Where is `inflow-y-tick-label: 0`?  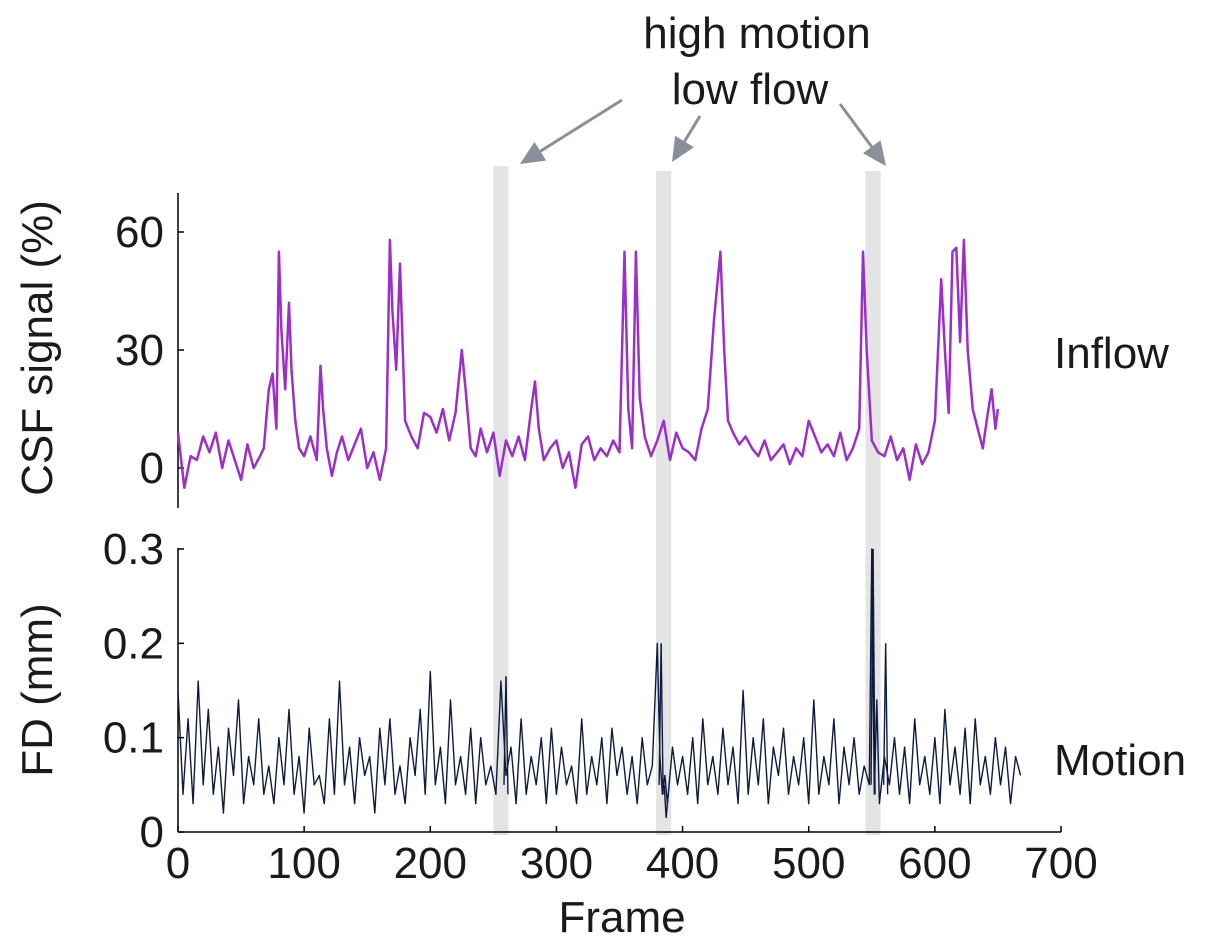
inflow-y-tick-label: 0 is located at coordinates (152, 468).